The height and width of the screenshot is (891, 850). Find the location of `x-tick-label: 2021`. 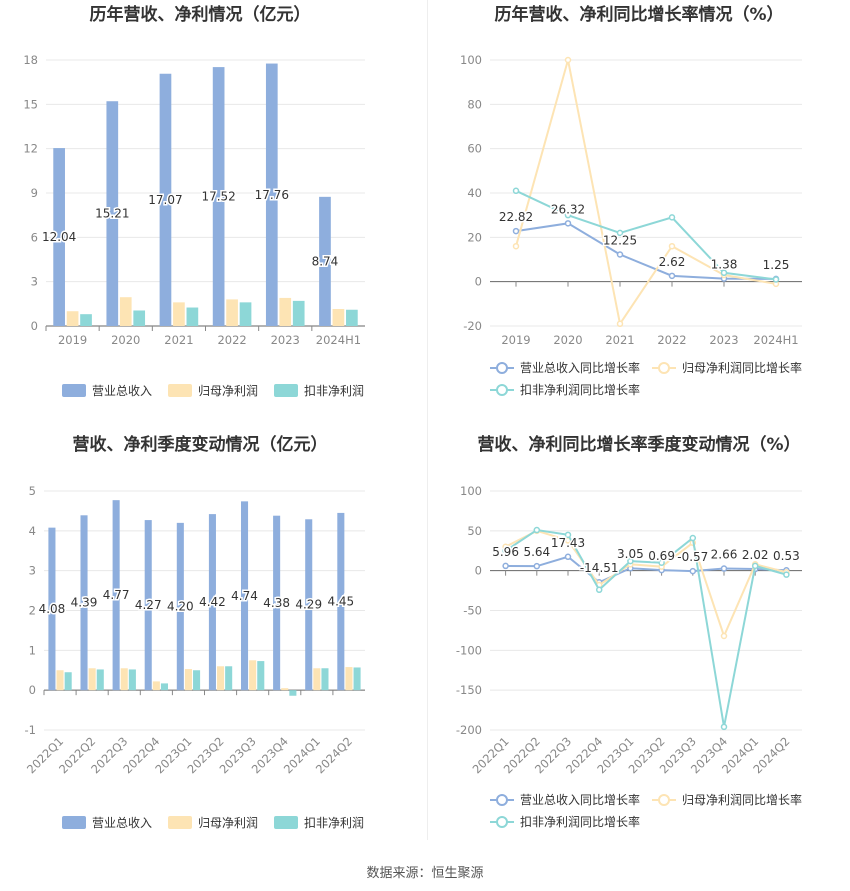

x-tick-label: 2021 is located at coordinates (178, 340).